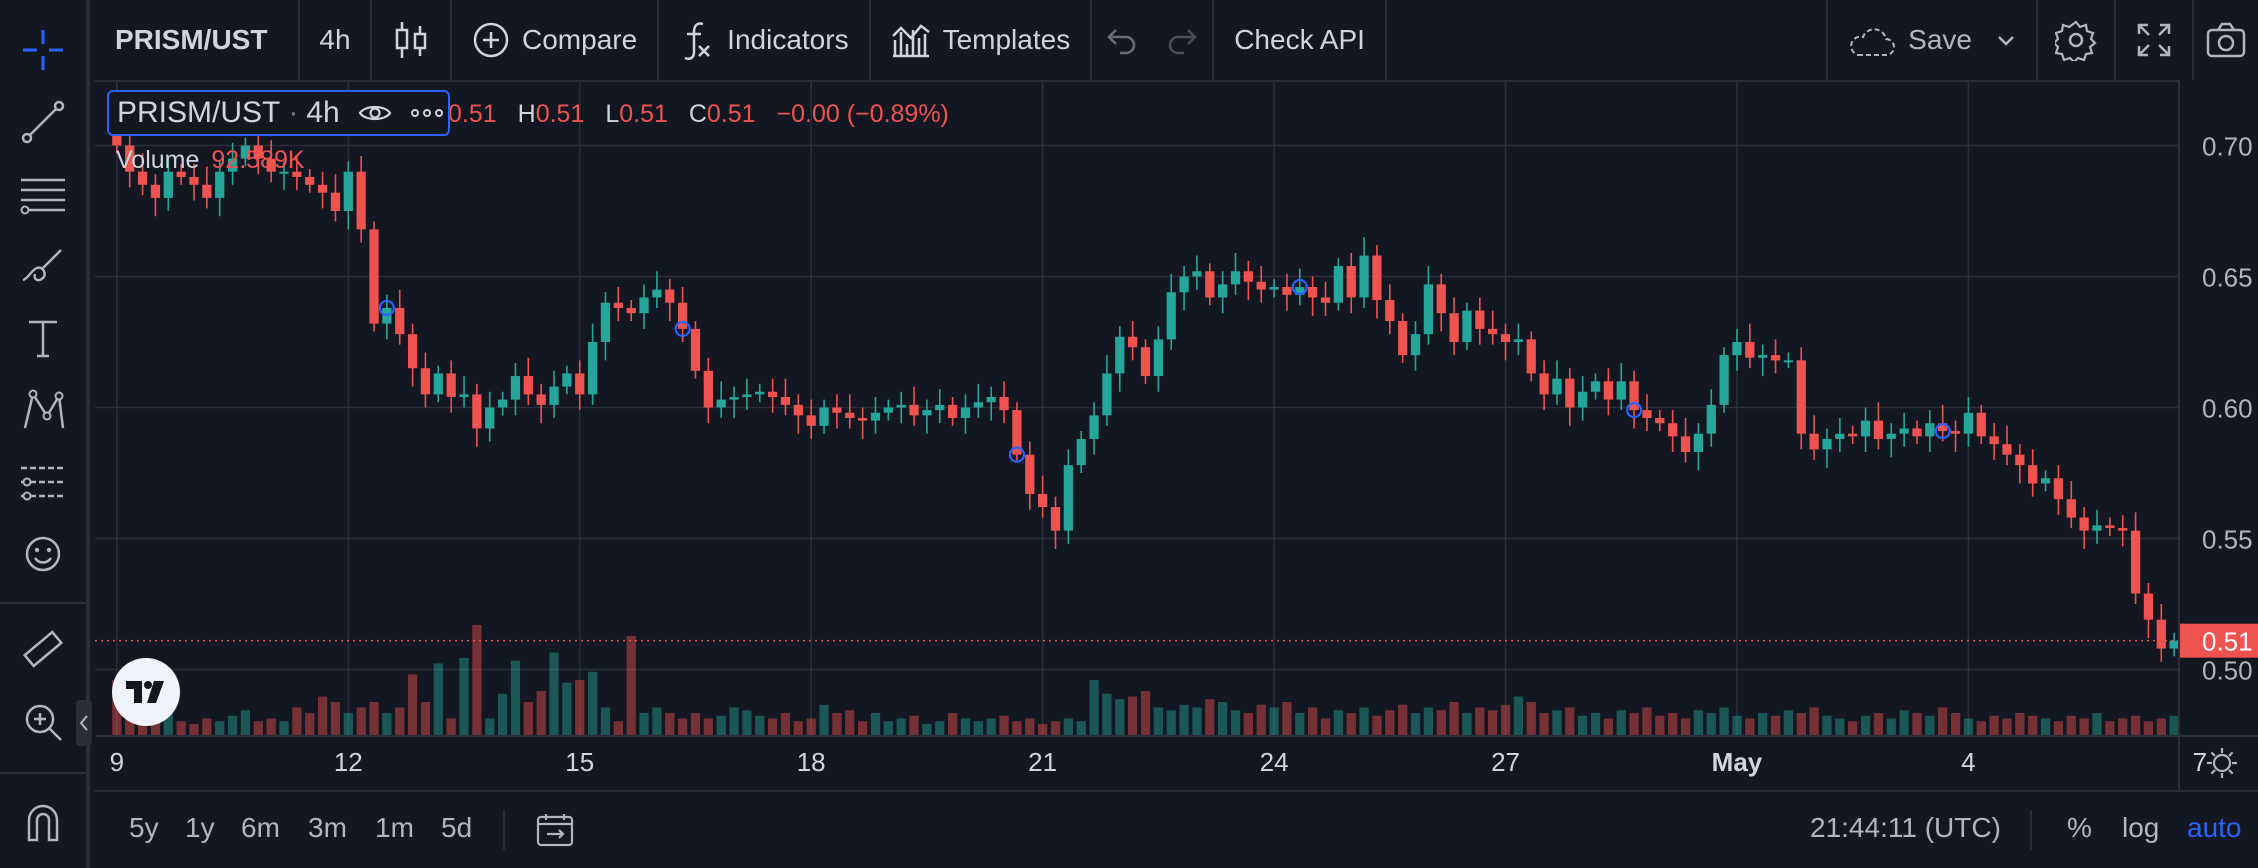  I want to click on collapse-toolbar-button, so click(84, 723).